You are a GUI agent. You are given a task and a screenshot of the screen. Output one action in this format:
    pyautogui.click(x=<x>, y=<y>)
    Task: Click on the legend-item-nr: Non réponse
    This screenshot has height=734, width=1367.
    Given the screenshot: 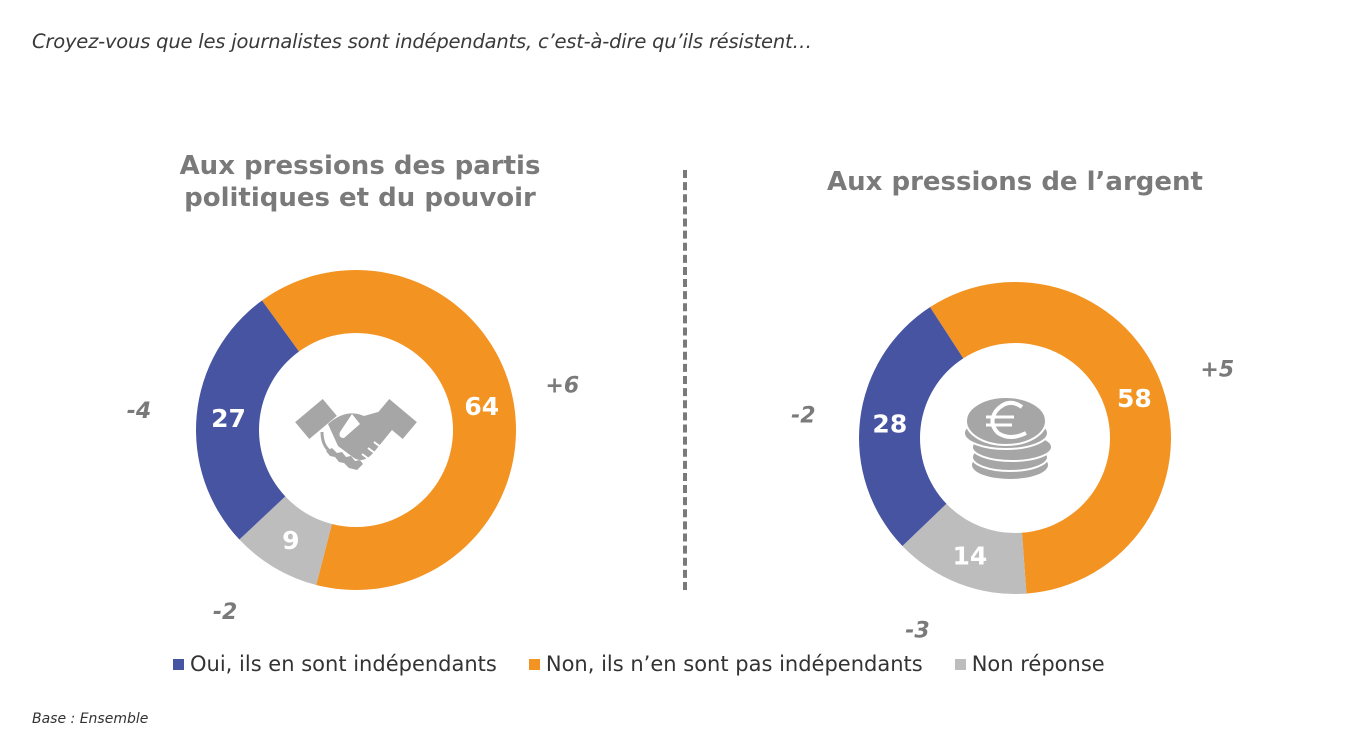 What is the action you would take?
    pyautogui.click(x=1029, y=664)
    